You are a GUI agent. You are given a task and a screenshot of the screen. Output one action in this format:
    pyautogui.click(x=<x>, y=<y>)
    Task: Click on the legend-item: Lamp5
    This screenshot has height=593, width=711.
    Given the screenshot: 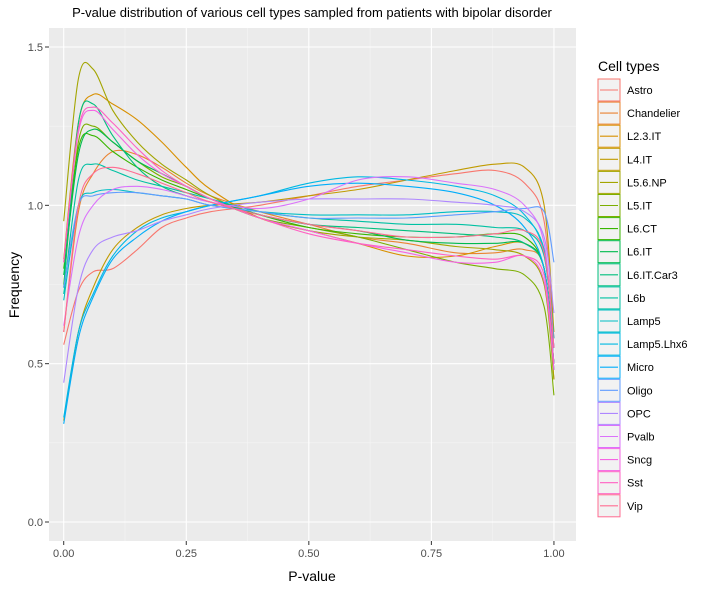 What is the action you would take?
    pyautogui.click(x=629, y=321)
    